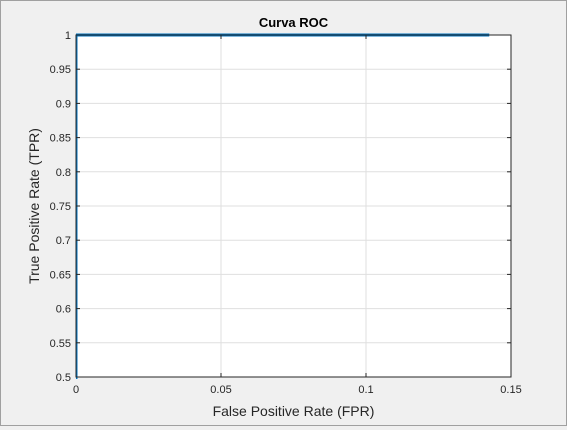  I want to click on chart-title: Curva ROC, so click(294, 22).